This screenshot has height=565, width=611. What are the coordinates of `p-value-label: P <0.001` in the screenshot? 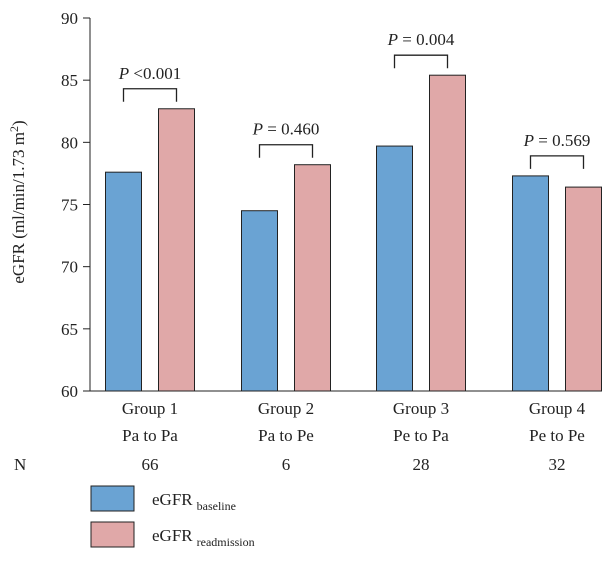 It's located at (149, 73).